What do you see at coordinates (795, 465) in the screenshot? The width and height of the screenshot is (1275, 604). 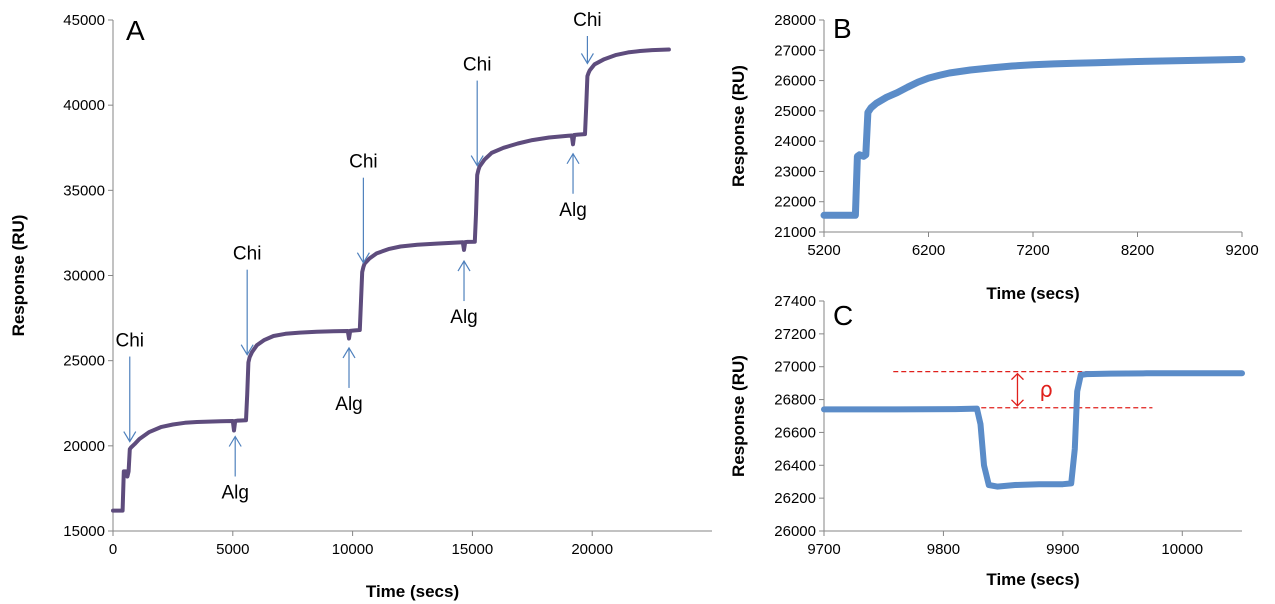 I see `y-tick-label: 26400` at bounding box center [795, 465].